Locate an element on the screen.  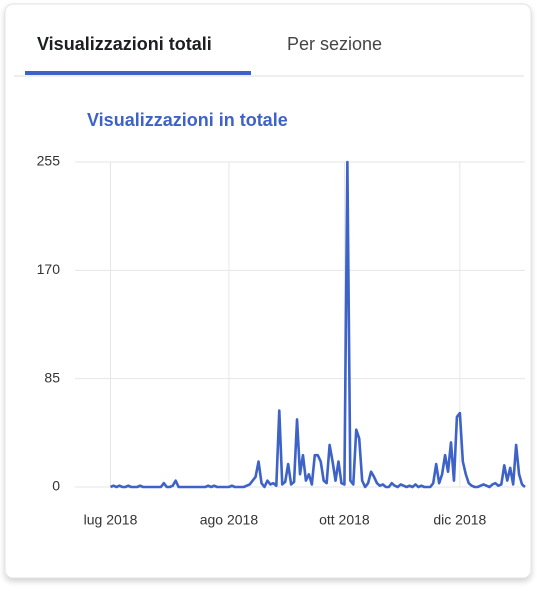
chart-title: Visualizzazioni in totale is located at coordinates (187, 120).